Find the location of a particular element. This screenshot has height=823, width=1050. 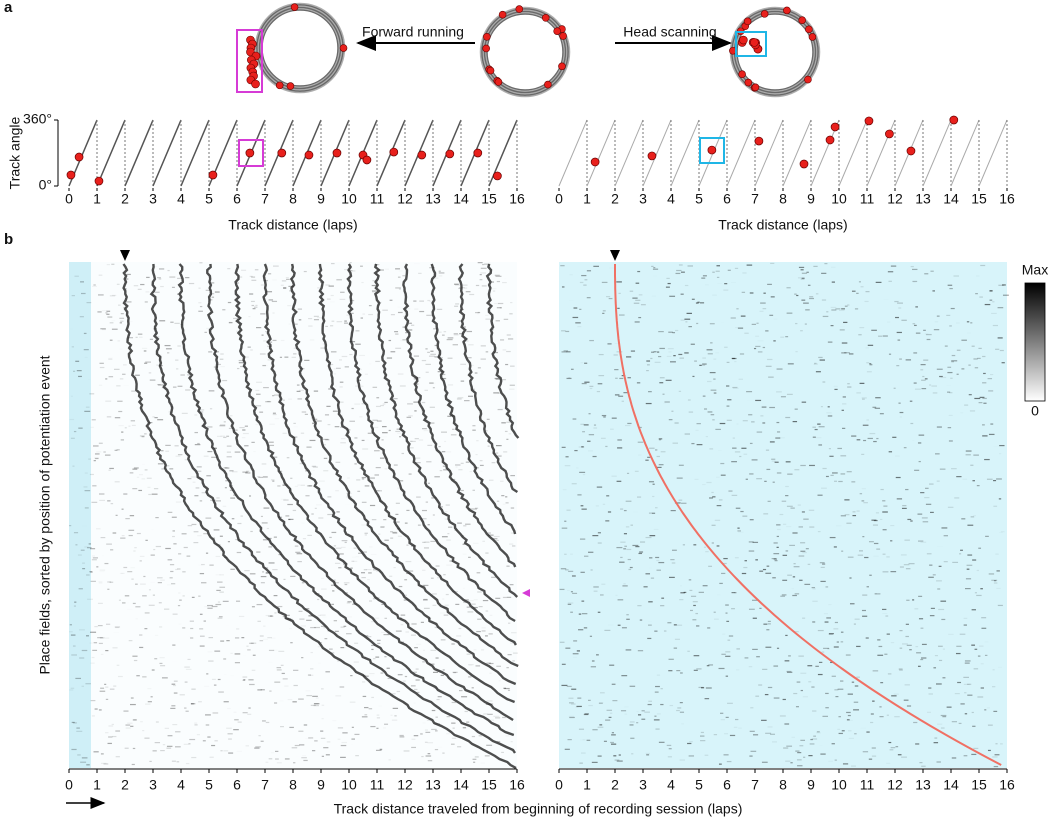

arrow-label: Head scanning is located at coordinates (669, 32).